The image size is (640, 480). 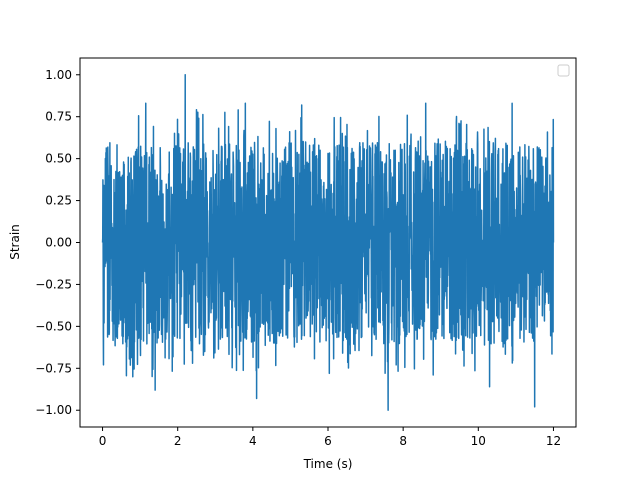 I want to click on legend, so click(x=563, y=70).